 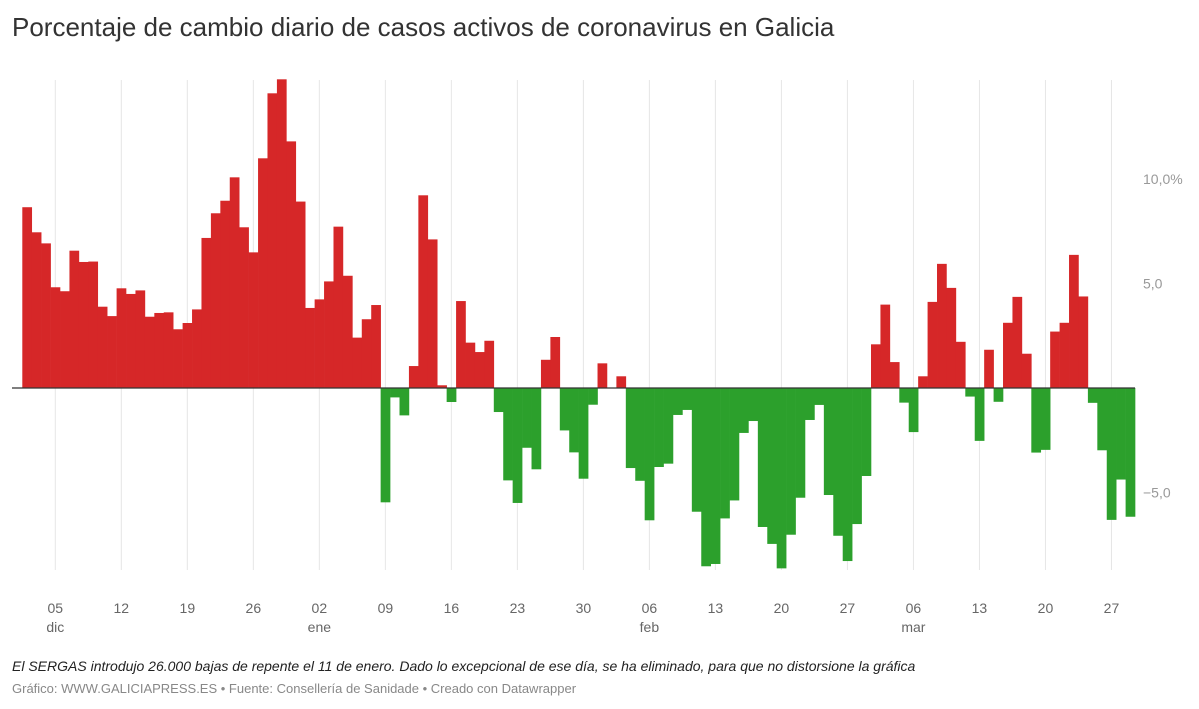 I want to click on y-tick-label: 5,0, so click(x=1153, y=284).